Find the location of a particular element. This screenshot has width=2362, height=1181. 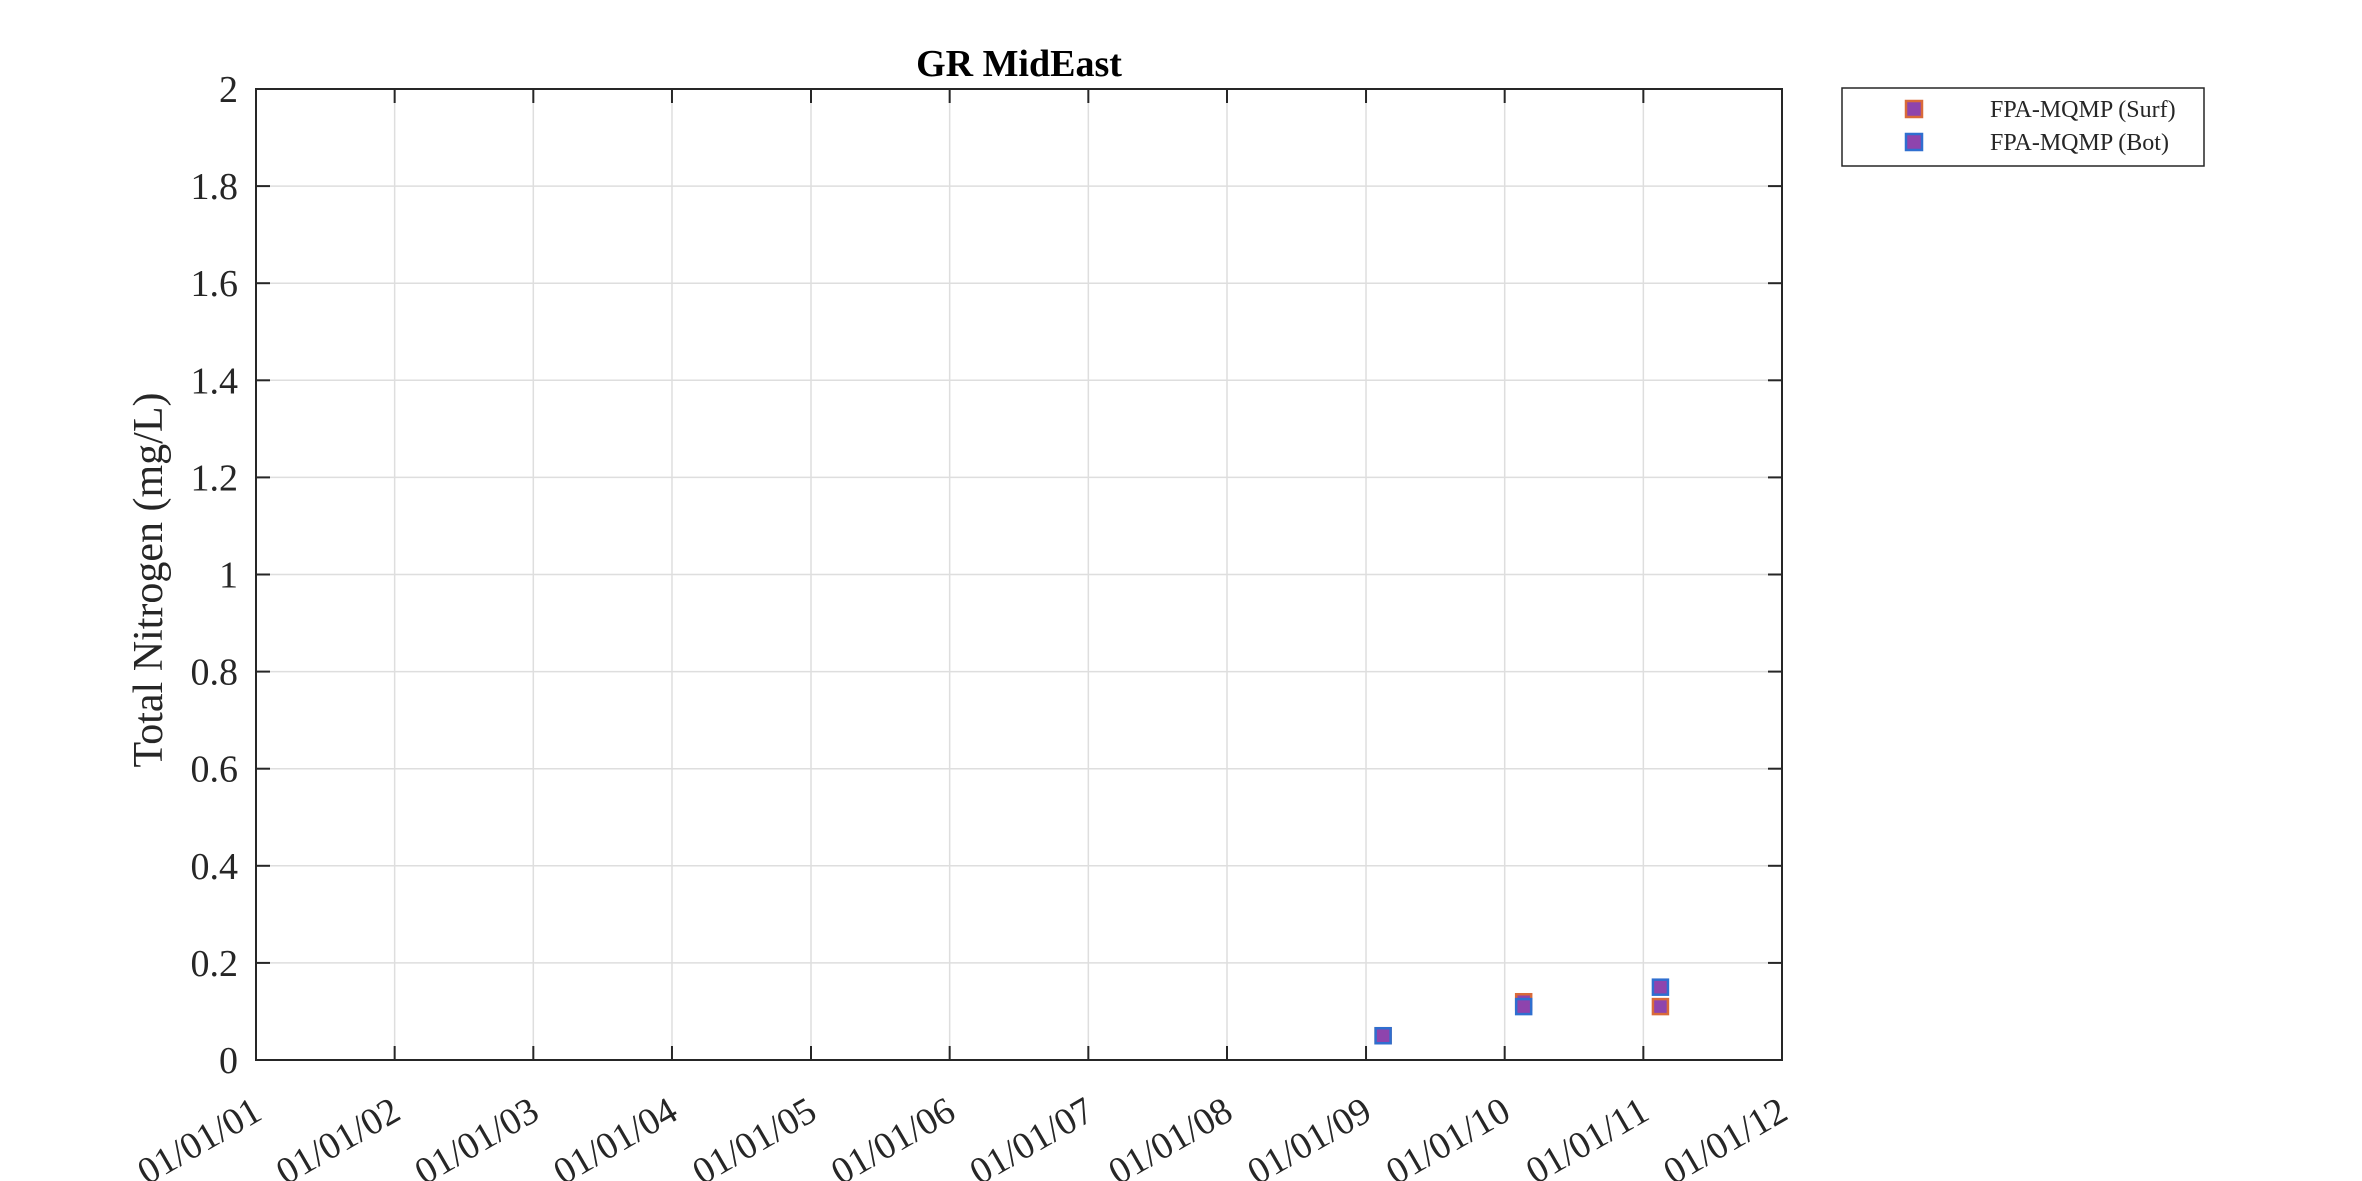

legend: FPA-MQMP (Surf) FPA-MQMP (Bot) is located at coordinates (2023, 127).